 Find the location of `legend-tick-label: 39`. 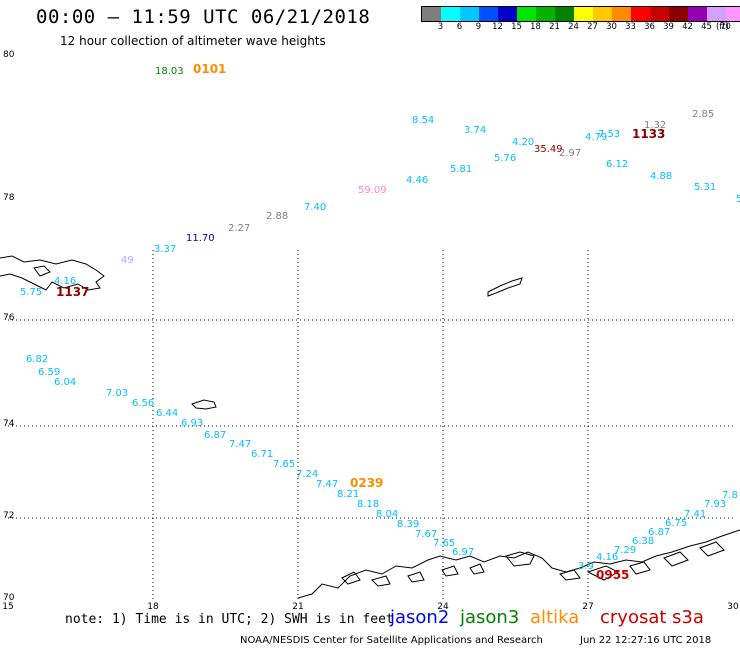

legend-tick-label: 39 is located at coordinates (668, 27).